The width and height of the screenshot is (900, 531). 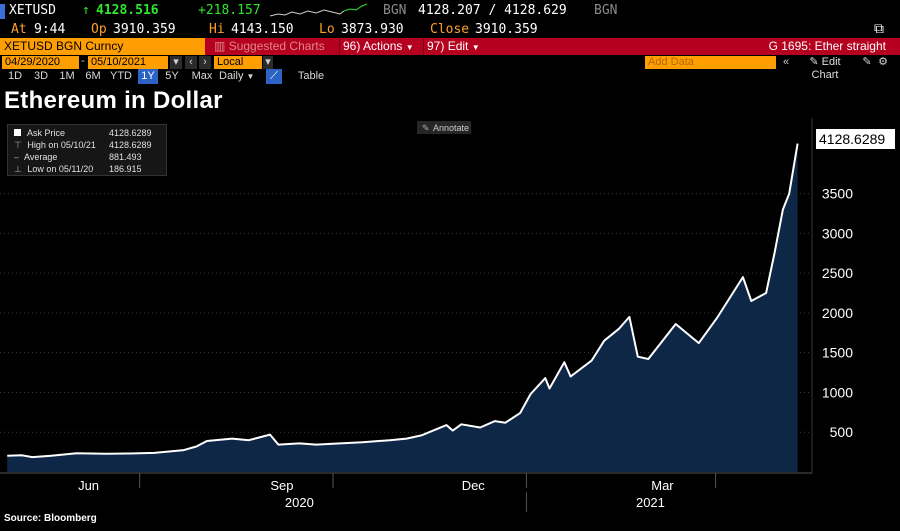 What do you see at coordinates (451, 128) in the screenshot?
I see `annotate-label: Annotate` at bounding box center [451, 128].